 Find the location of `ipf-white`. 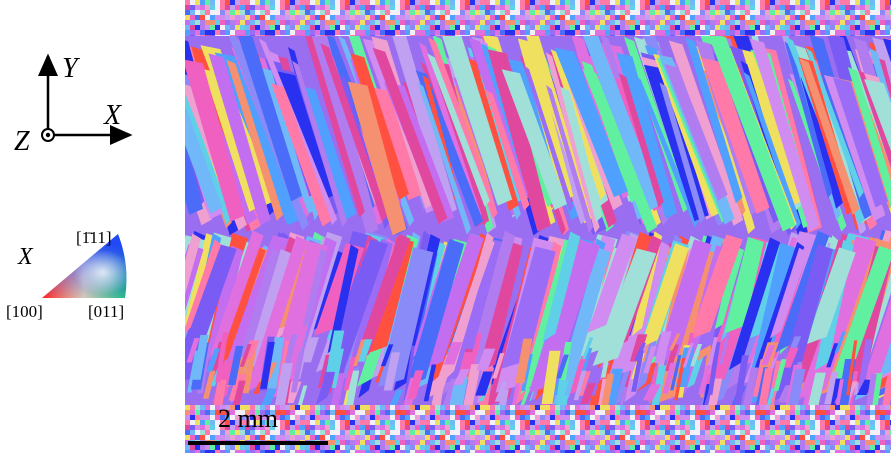

ipf-white is located at coordinates (84, 266).